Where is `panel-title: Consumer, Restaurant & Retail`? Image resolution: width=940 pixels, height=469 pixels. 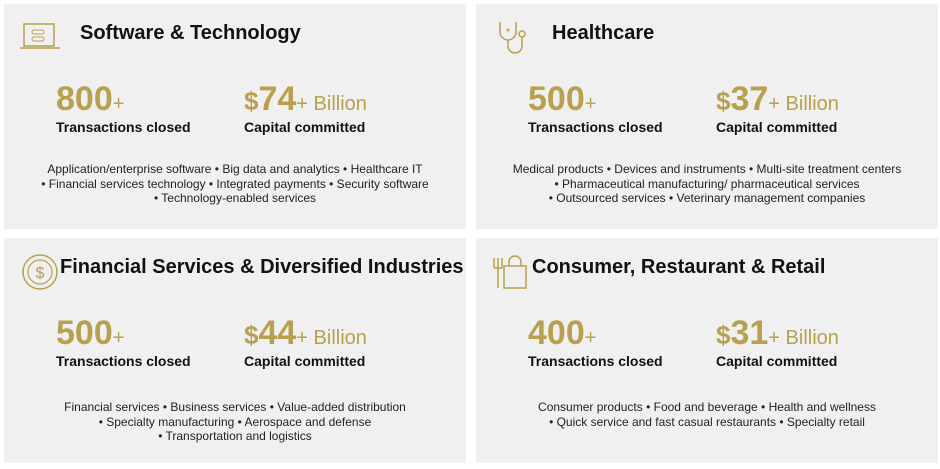 panel-title: Consumer, Restaurant & Retail is located at coordinates (679, 267).